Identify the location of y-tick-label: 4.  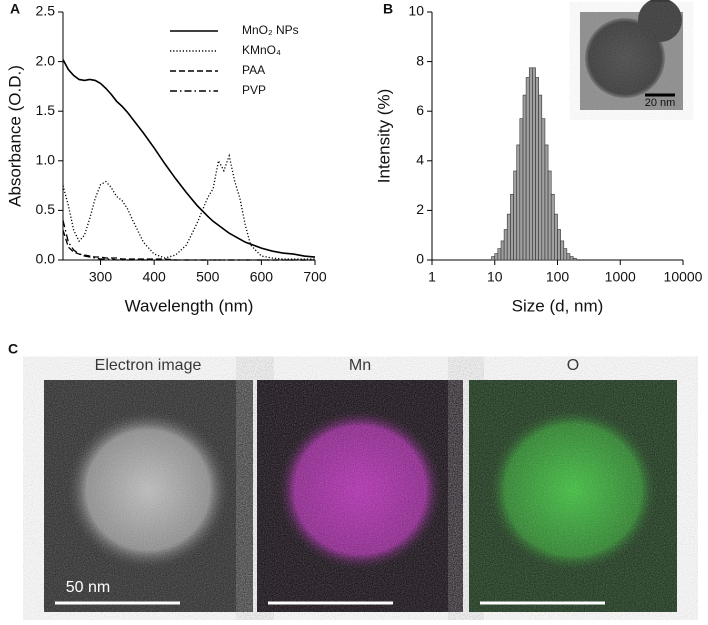
(420, 160).